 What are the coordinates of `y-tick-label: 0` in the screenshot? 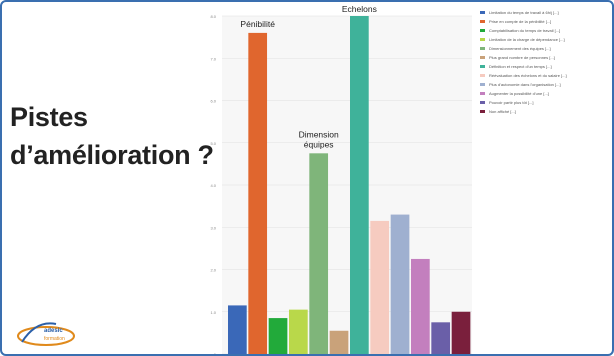 It's located at (215, 354).